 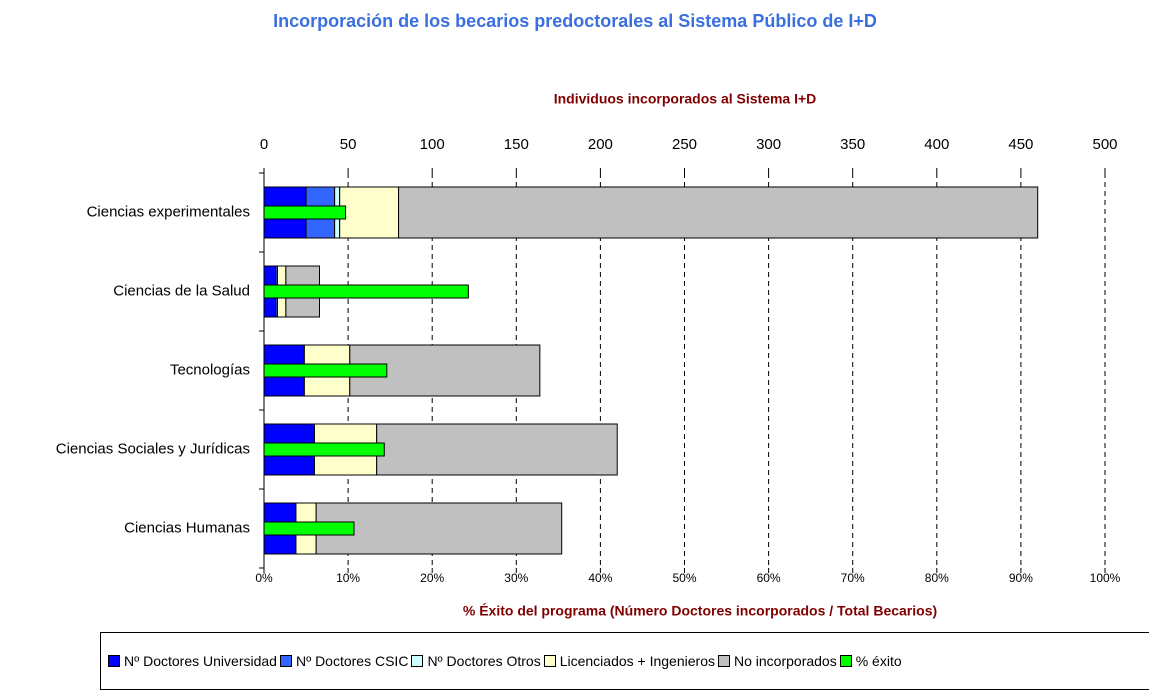 What do you see at coordinates (348, 578) in the screenshot?
I see `x2-tick-label: 10%` at bounding box center [348, 578].